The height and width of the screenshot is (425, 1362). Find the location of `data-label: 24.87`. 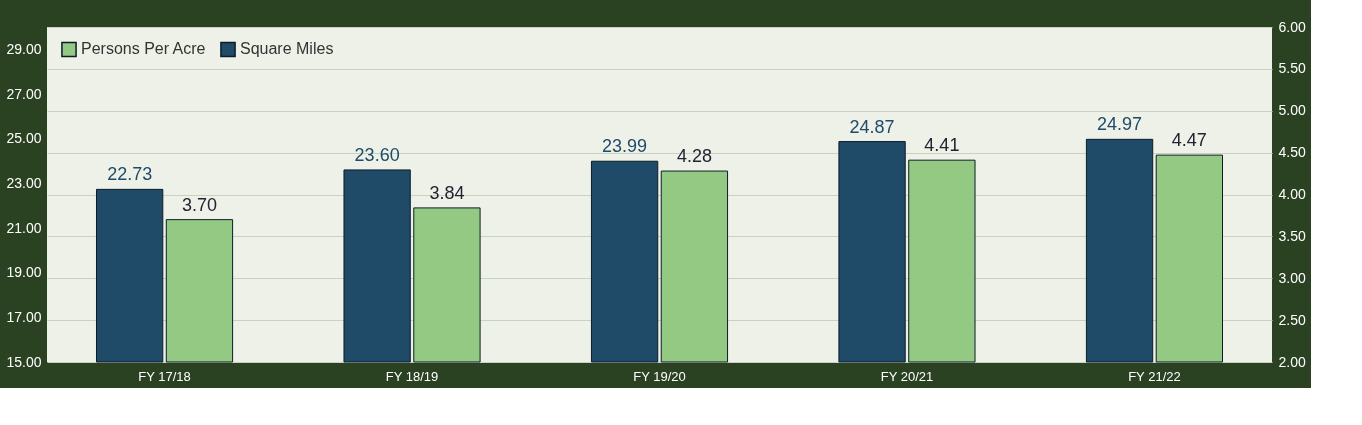

data-label: 24.87 is located at coordinates (872, 126).